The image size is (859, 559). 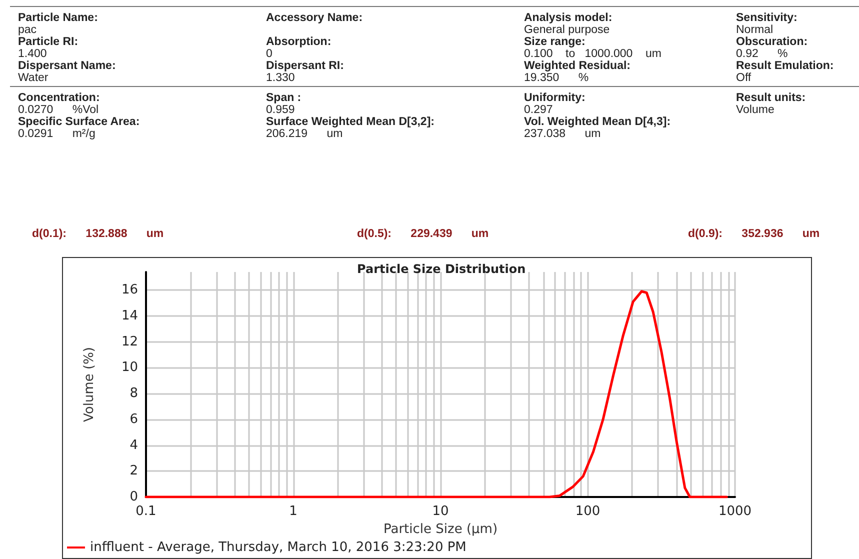 What do you see at coordinates (129, 316) in the screenshot?
I see `y-tick-label: 14` at bounding box center [129, 316].